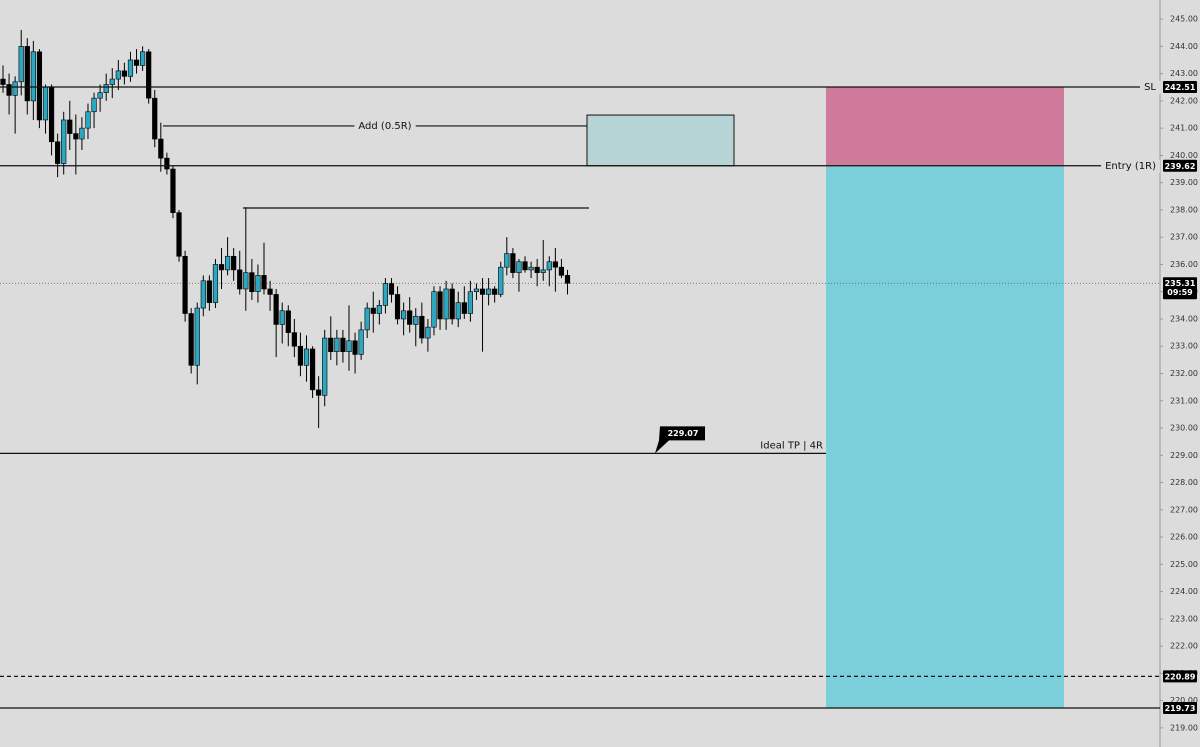 The height and width of the screenshot is (747, 1200). Describe the element at coordinates (1184, 700) in the screenshot. I see `y-tick-label: 220.00` at that location.